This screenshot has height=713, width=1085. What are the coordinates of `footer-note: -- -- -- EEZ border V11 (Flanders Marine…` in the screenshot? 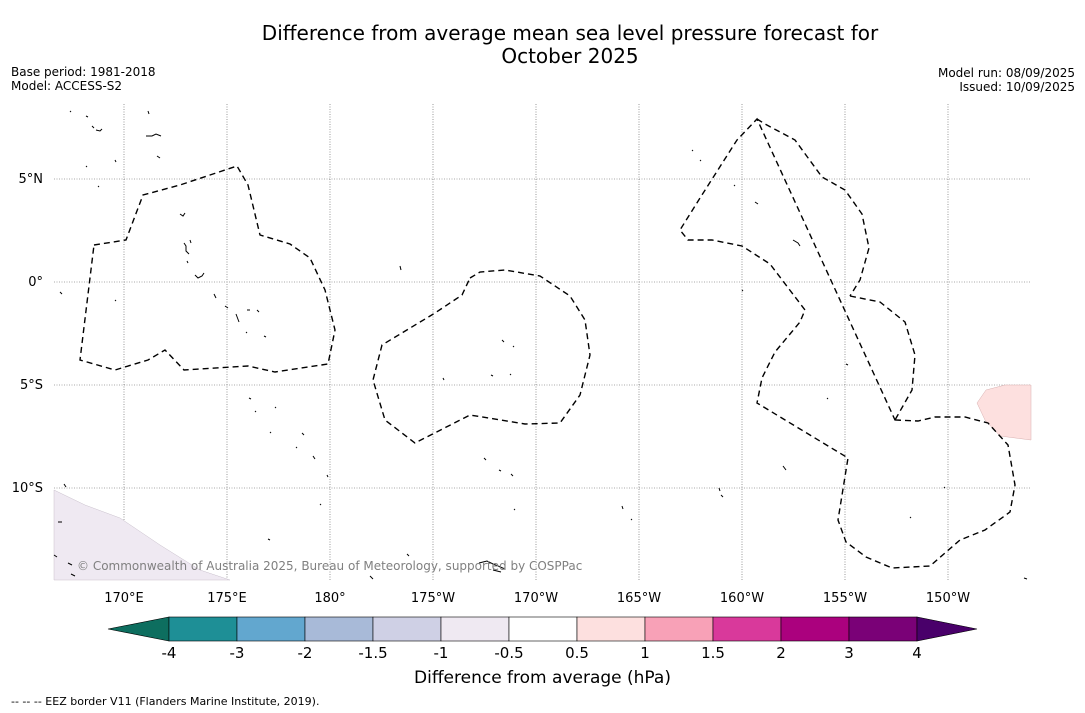 It's located at (165, 701).